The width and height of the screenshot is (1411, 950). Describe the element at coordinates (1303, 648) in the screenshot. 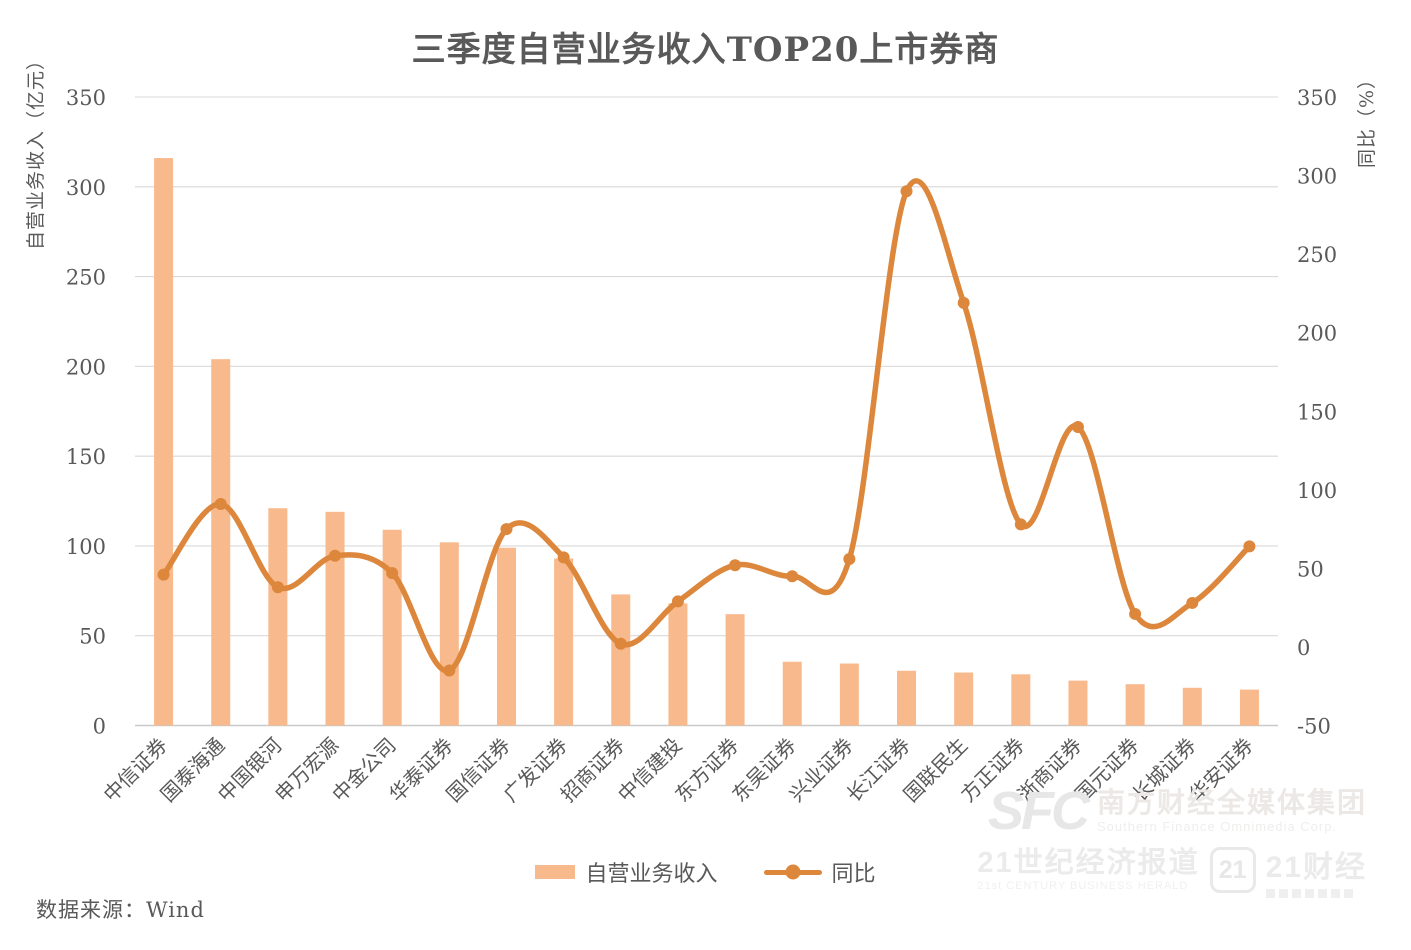

I see `right-axis-tick-label: 0` at that location.